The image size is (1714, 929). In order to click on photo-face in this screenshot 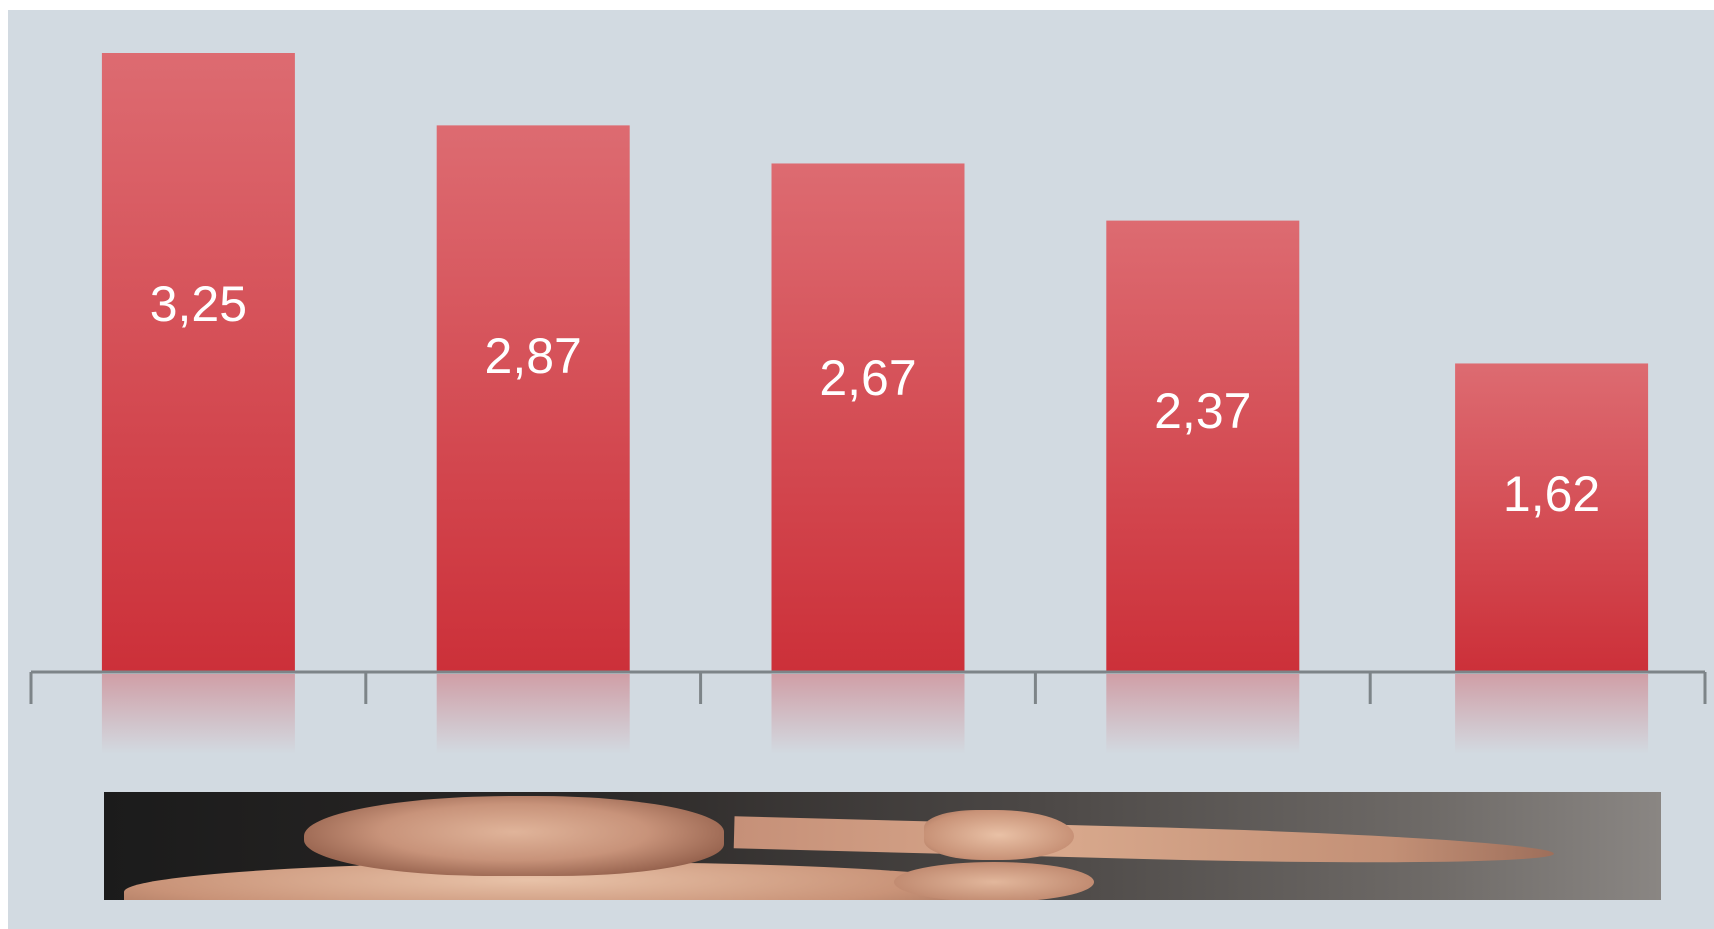, I will do `click(514, 836)`.